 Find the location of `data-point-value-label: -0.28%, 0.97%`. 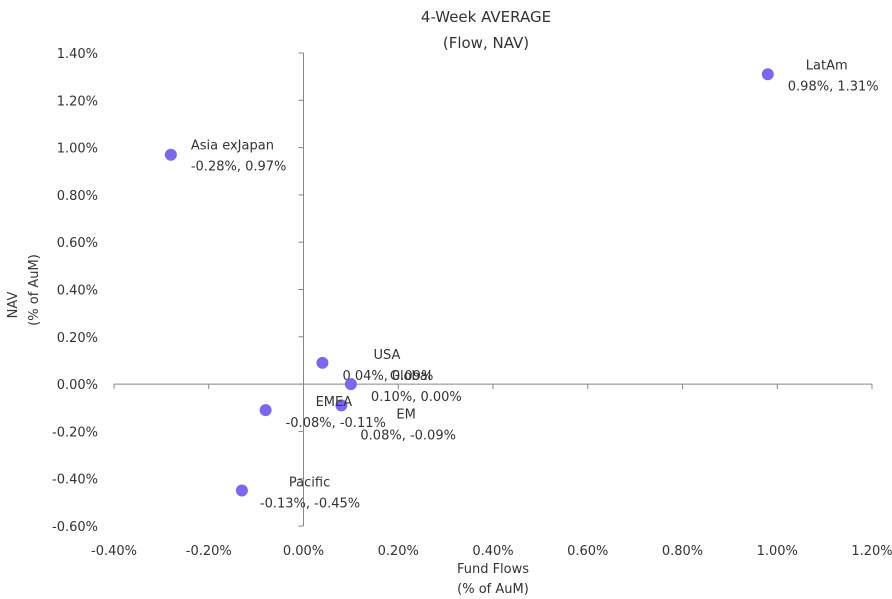

data-point-value-label: -0.28%, 0.97% is located at coordinates (239, 167).